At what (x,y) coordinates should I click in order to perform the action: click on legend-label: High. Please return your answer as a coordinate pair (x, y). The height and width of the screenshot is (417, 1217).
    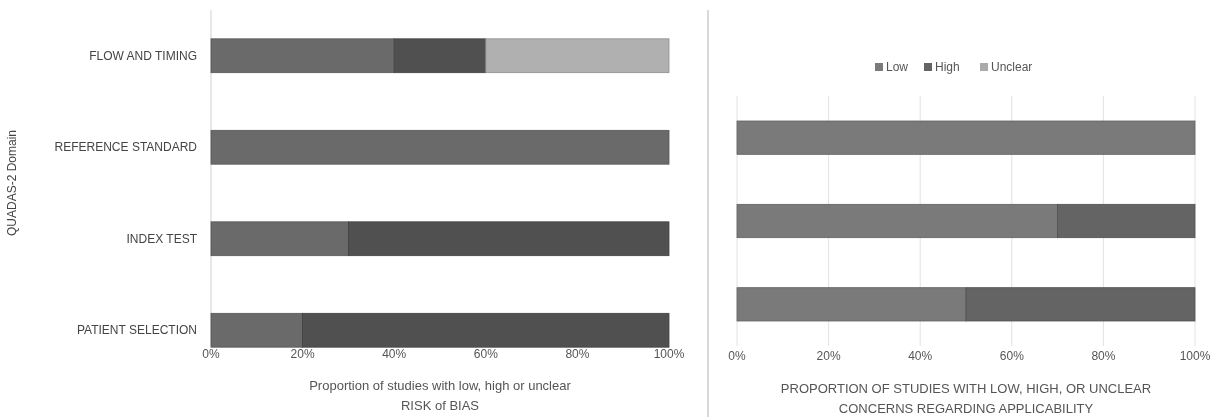
    Looking at the image, I should click on (947, 67).